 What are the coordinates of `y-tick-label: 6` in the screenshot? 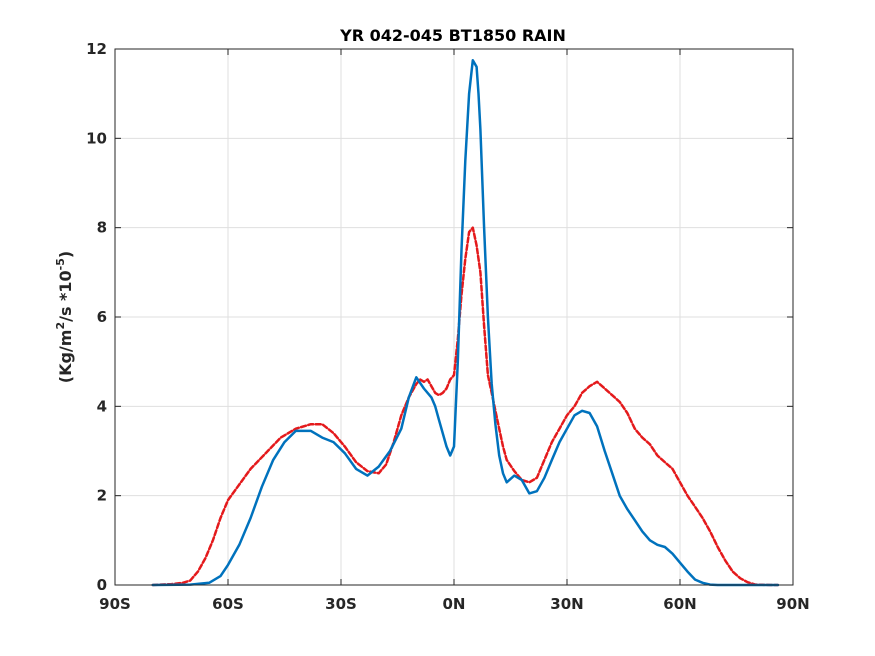 It's located at (102, 317).